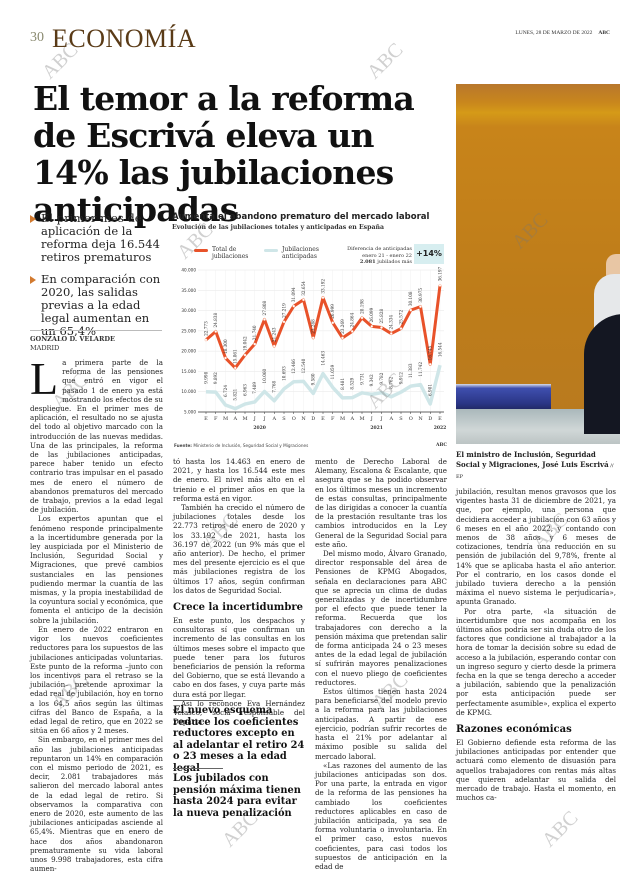 The height and width of the screenshot is (873, 620). Describe the element at coordinates (352, 383) in the screenshot. I see `svg-text: 8.529` at that location.